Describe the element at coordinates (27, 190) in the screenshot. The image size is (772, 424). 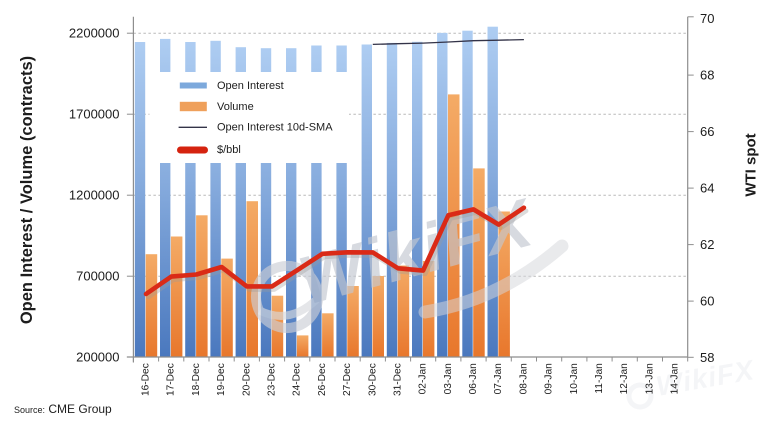
I see `svg-text:Open Interest / Volume (contra: Open Interest / Volume (contracts)` at that location.